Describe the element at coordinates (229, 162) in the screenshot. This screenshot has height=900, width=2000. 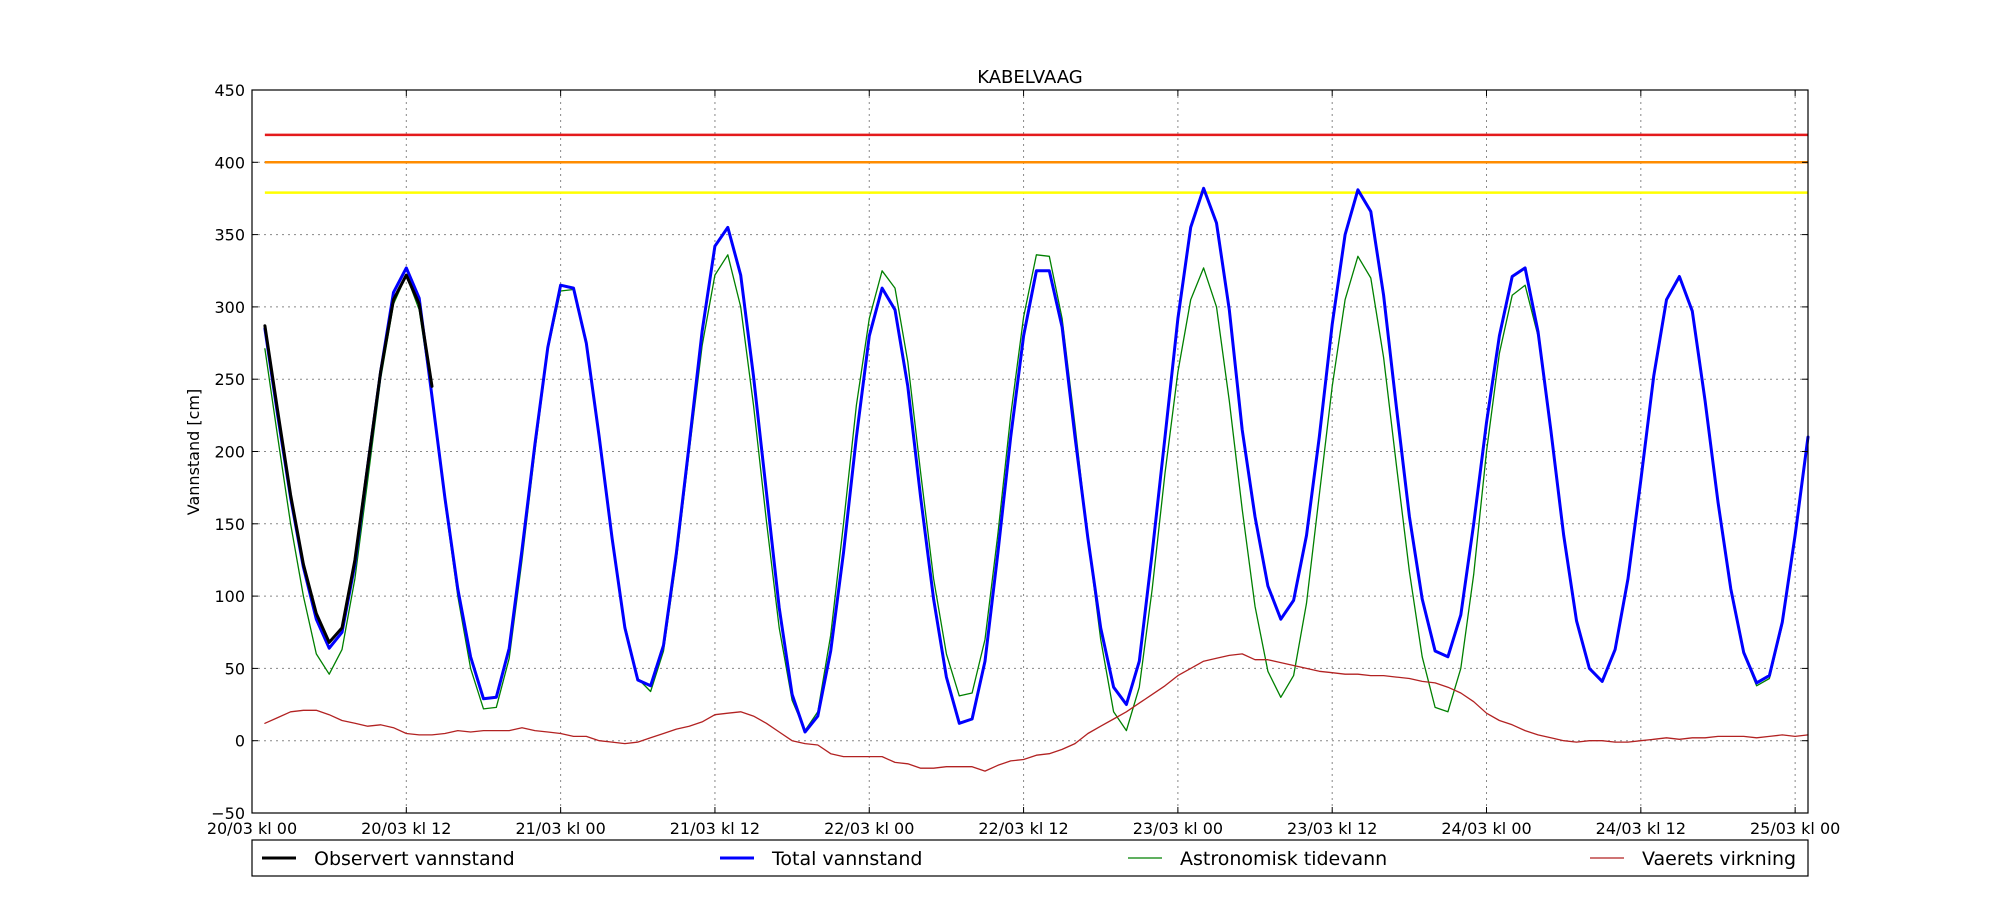
I see `y-tick-label: 400` at that location.